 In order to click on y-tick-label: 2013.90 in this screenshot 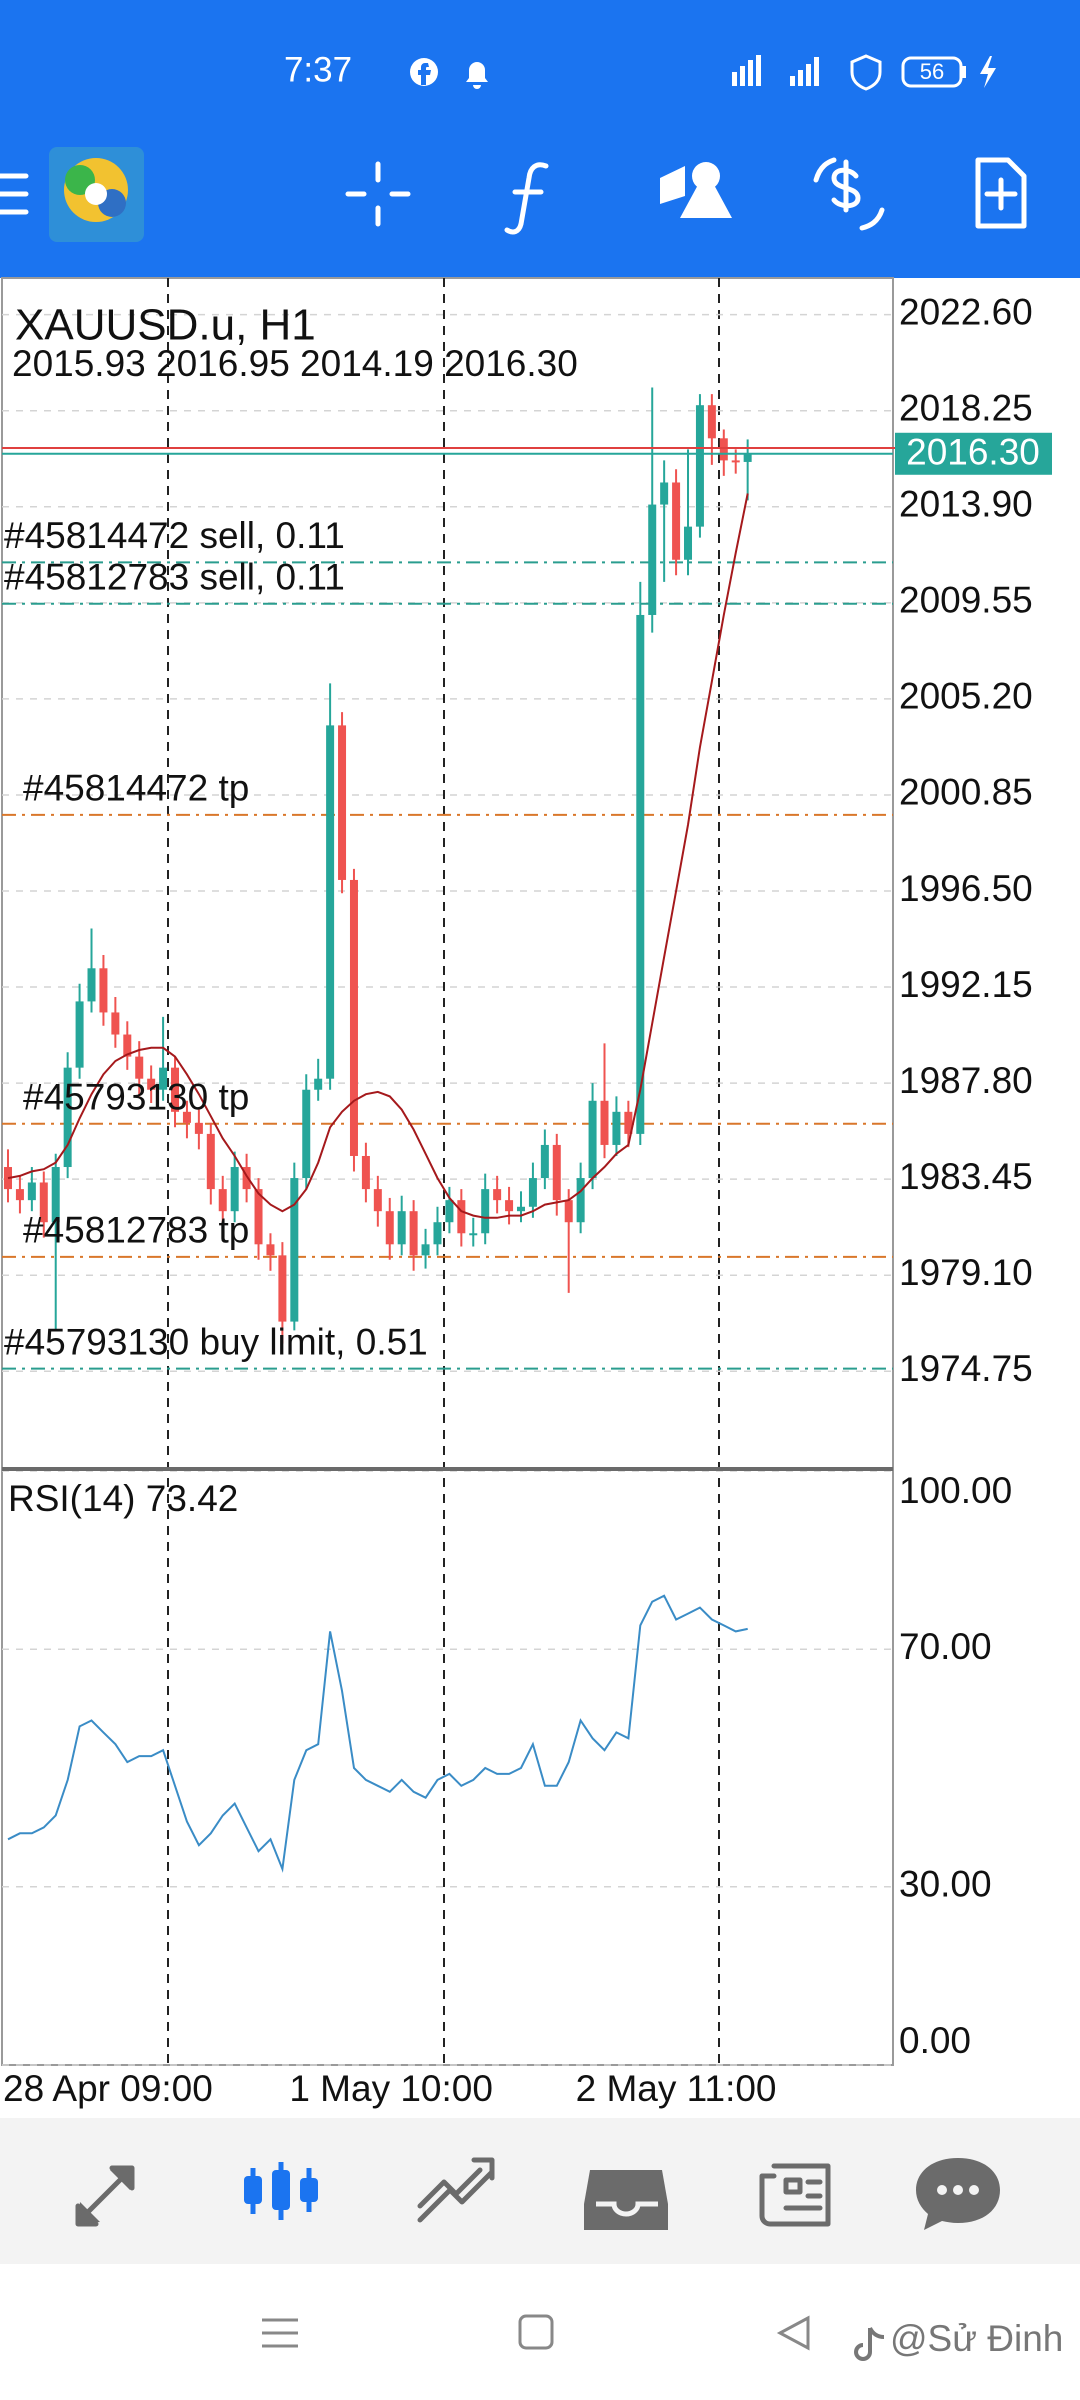, I will do `click(966, 504)`.